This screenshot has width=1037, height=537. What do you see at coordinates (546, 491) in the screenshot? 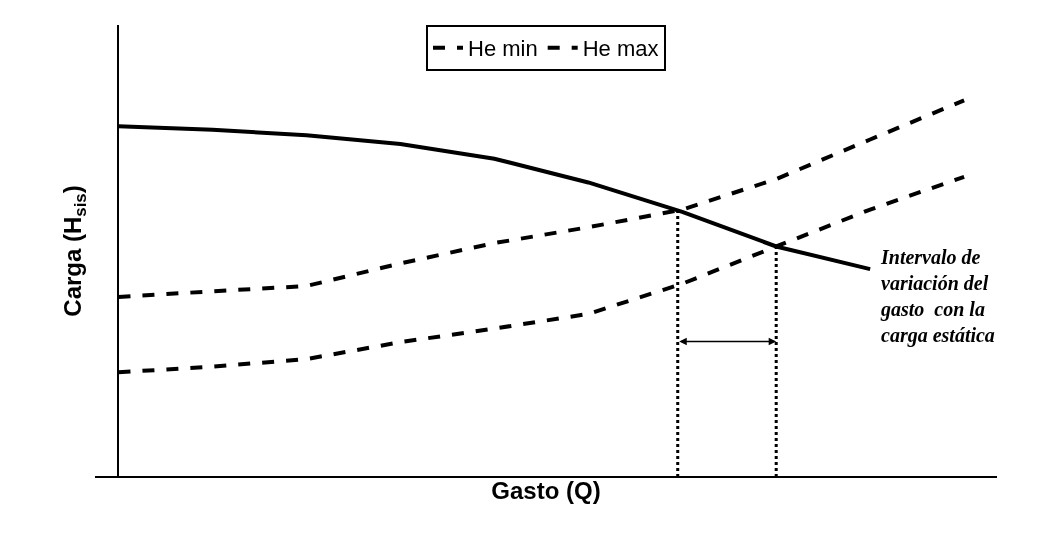
I see `x-axis-title: Gasto (Q)` at bounding box center [546, 491].